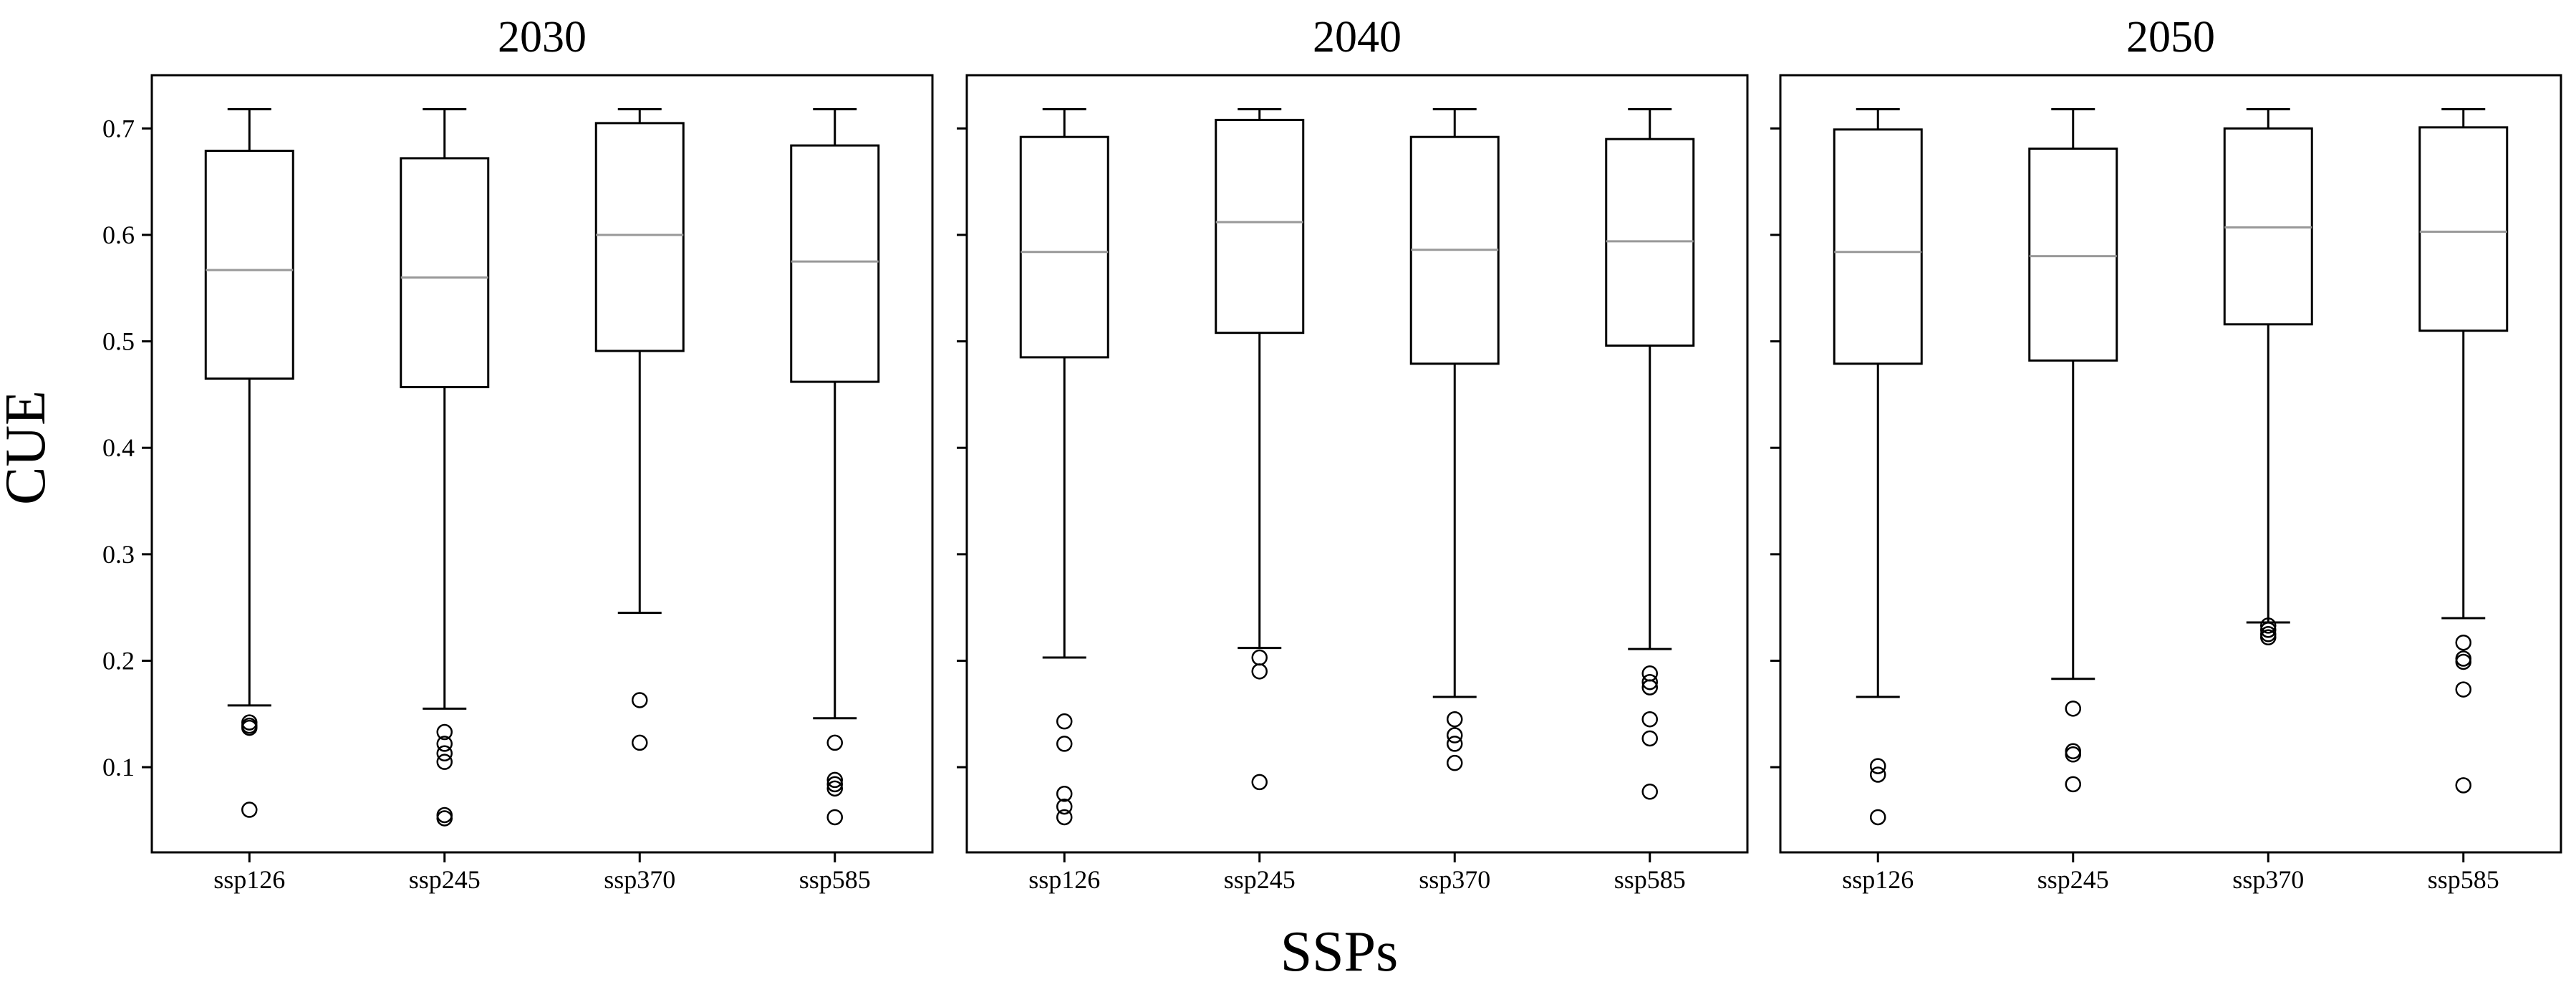  Describe the element at coordinates (2170, 38) in the screenshot. I see `panel-title: 2050` at that location.